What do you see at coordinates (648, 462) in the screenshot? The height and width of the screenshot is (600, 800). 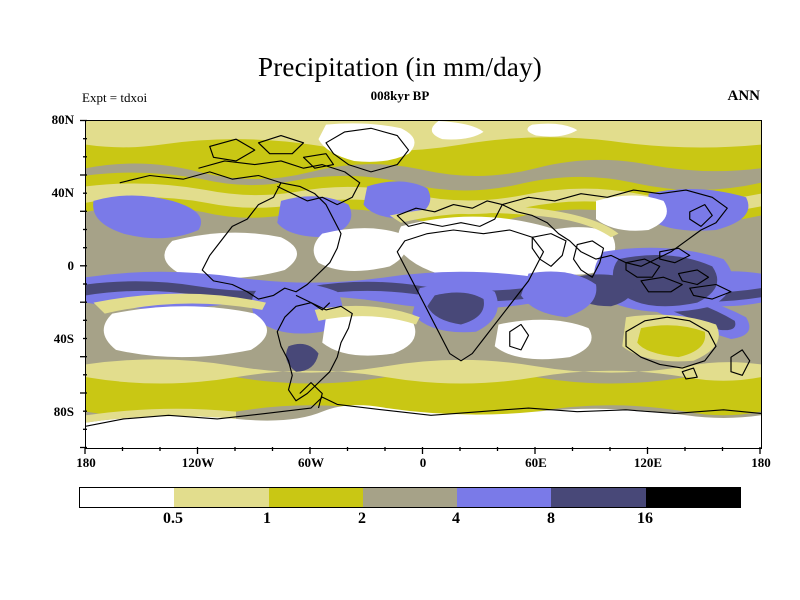 I see `x-tick-label: 120E` at bounding box center [648, 462].